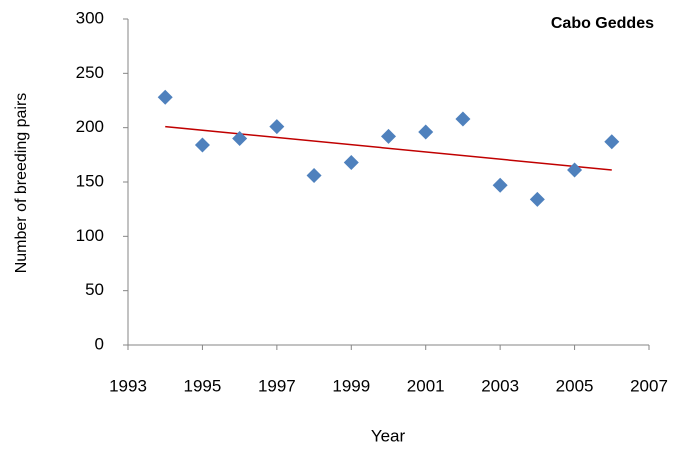  Describe the element at coordinates (21, 183) in the screenshot. I see `y-axis-label: Number of breeding pairs` at that location.